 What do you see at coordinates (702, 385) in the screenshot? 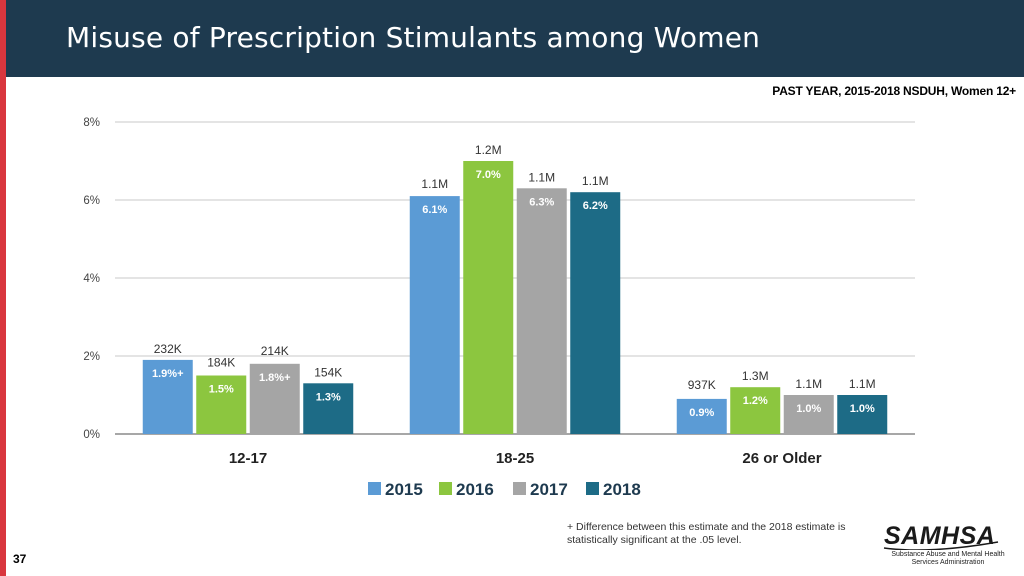
I see `bar-count-label: 937K` at bounding box center [702, 385].